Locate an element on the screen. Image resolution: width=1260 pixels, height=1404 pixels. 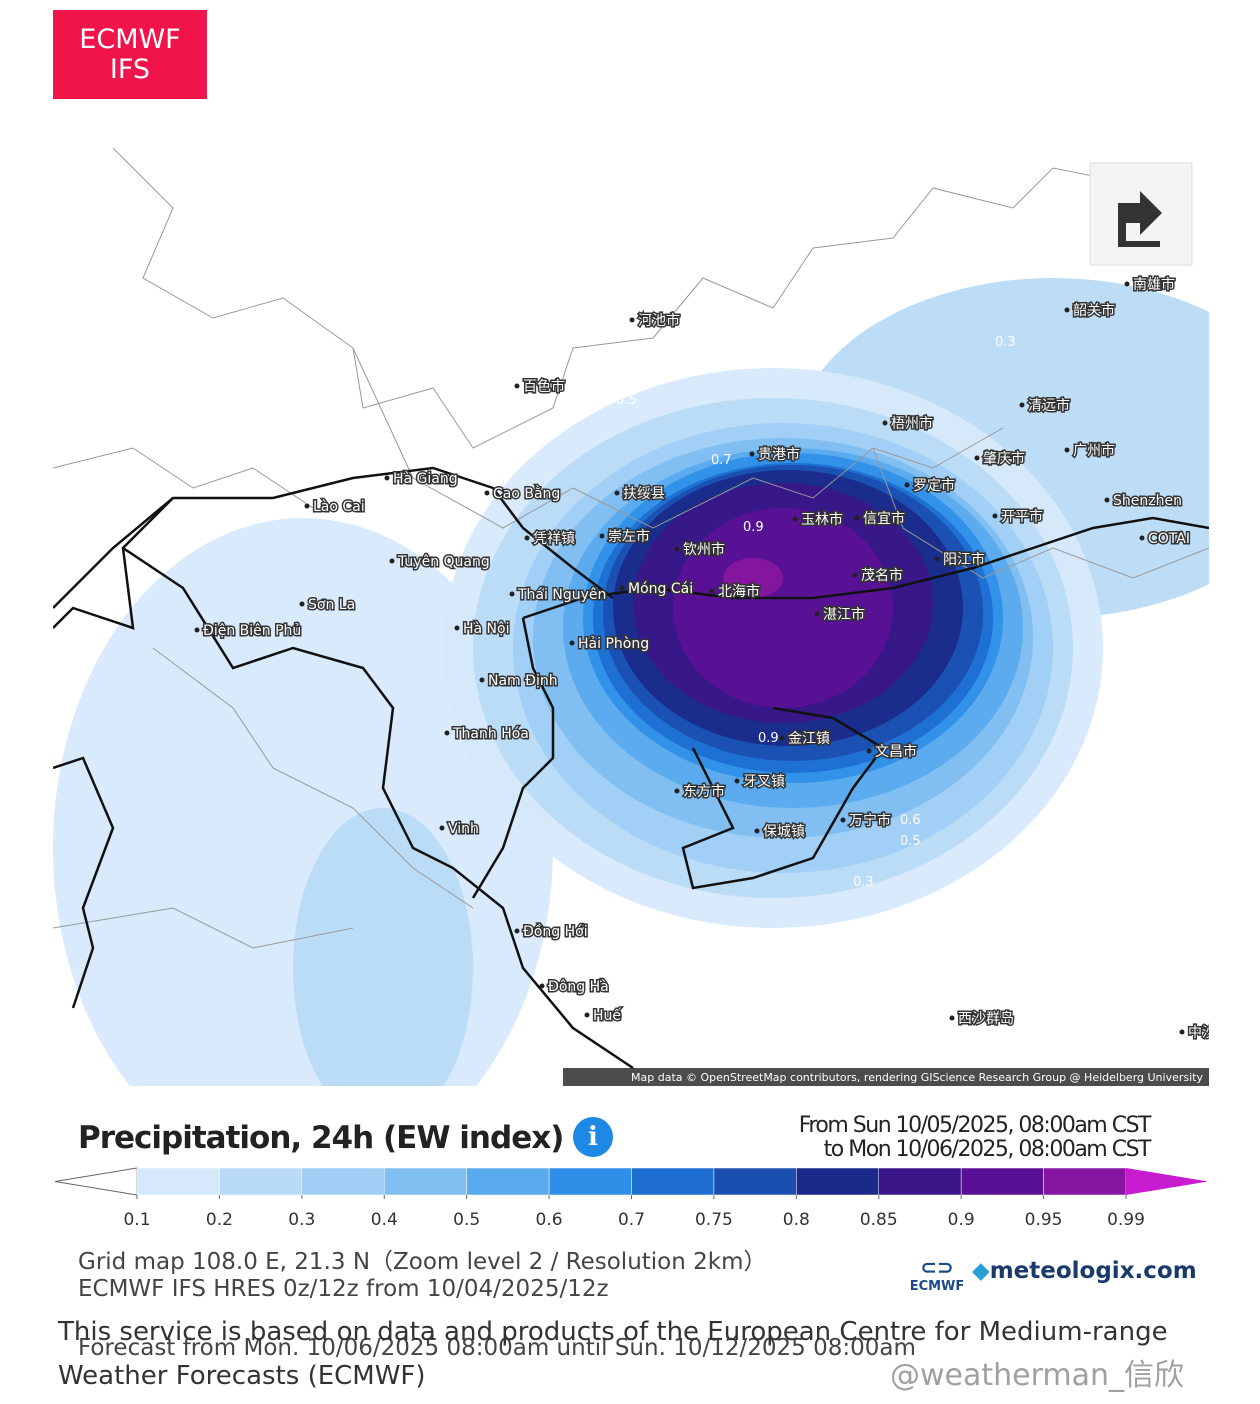
legend-tick-label: 0.2 is located at coordinates (219, 1220).